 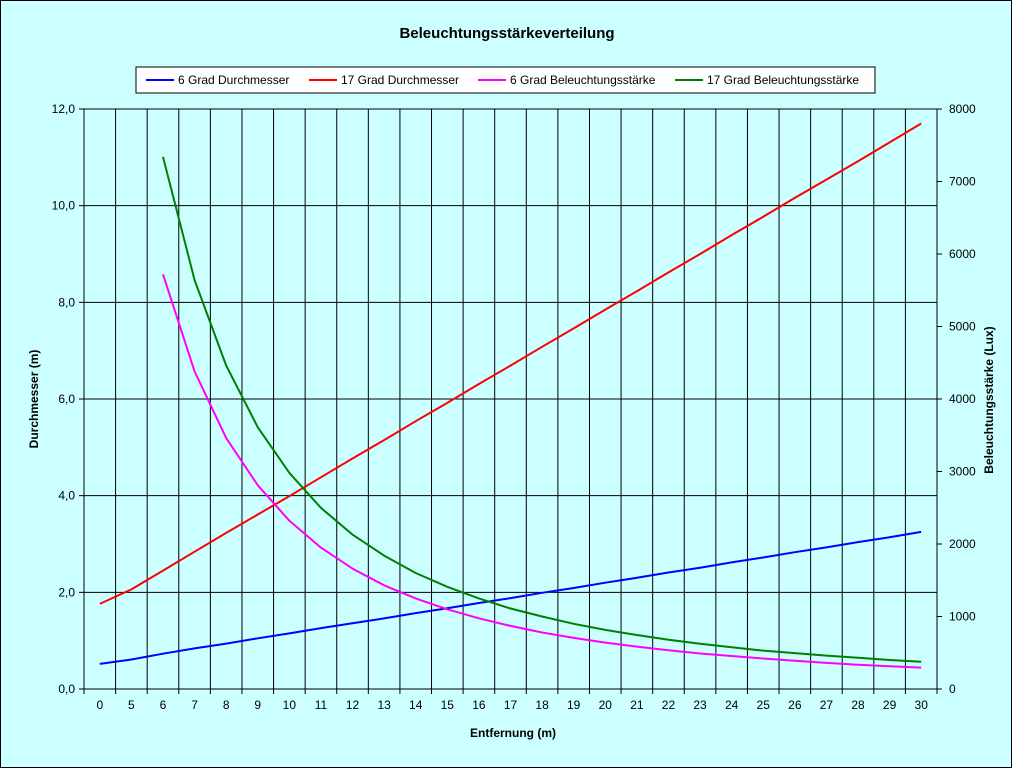 I want to click on left-tick-label: 10,0, so click(x=64, y=206).